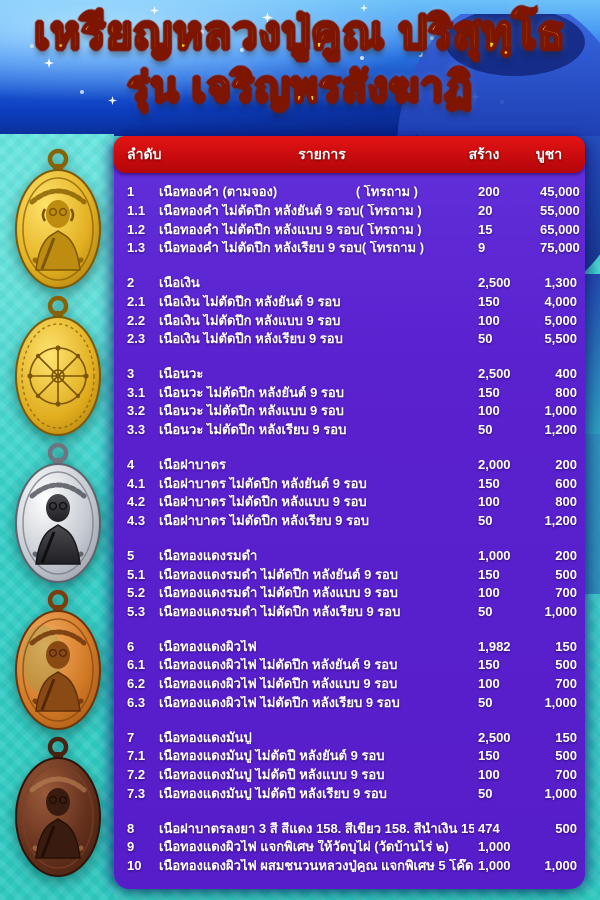 This screenshot has width=600, height=900. I want to click on row-item-cell: เนื้อทองแดงมันปู ไม่ตัดปี หลังแบบ 9 รอบ, so click(316, 775).